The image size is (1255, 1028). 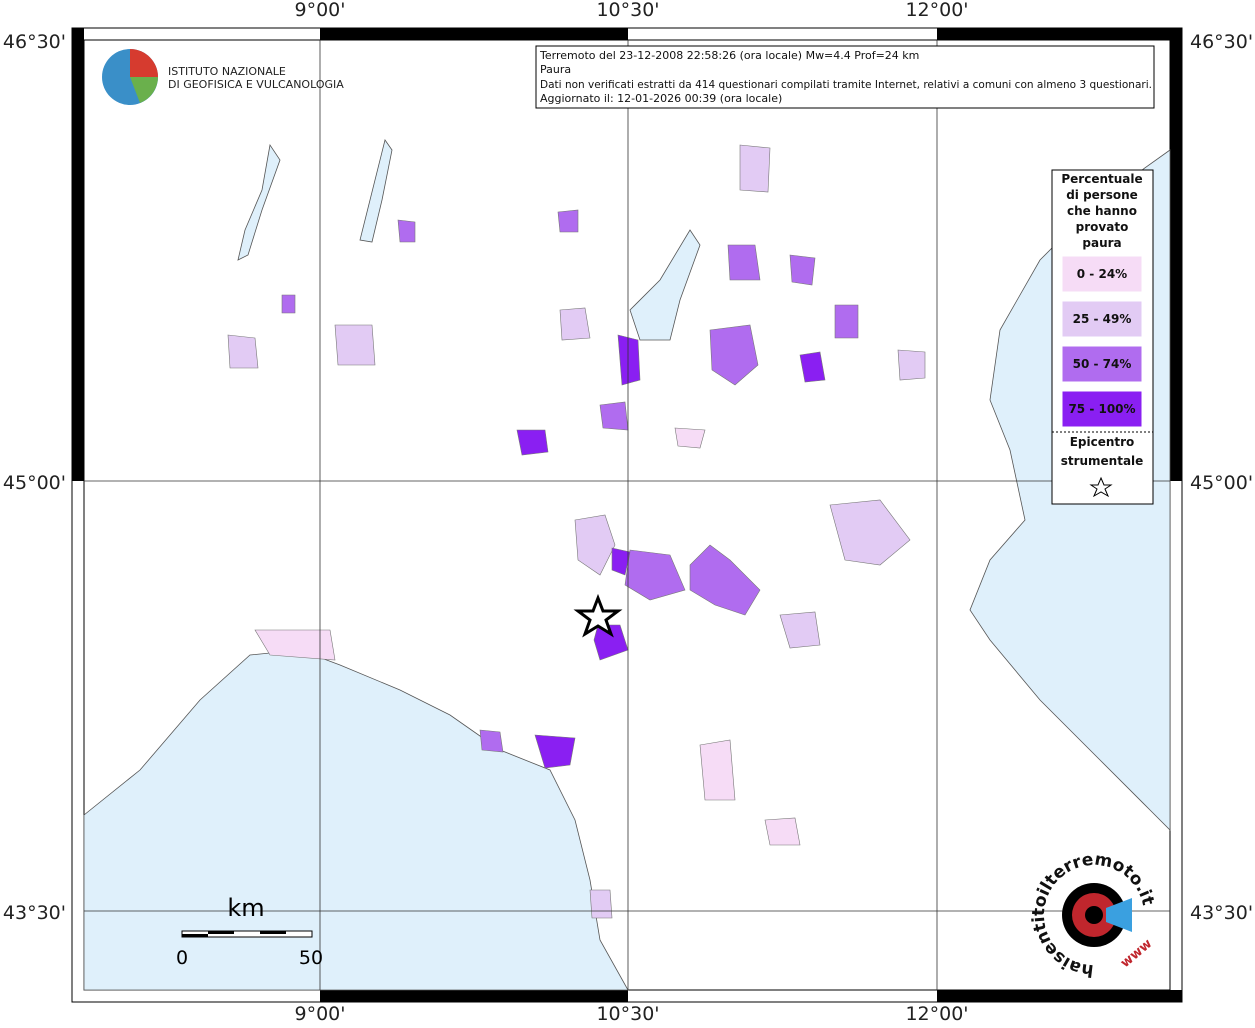 I want to click on legend-title: Percentuale, so click(x=1101, y=179).